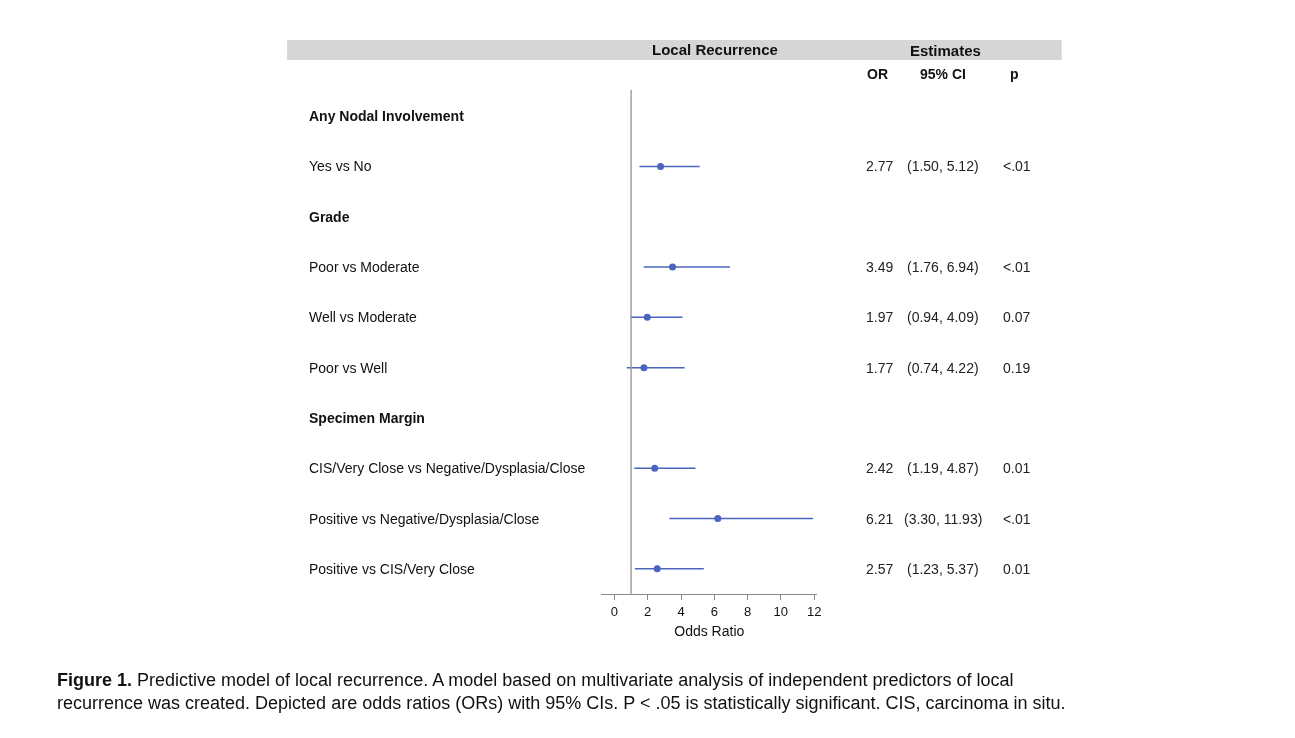 This screenshot has width=1295, height=738. I want to click on y-tick-label: Yes vs No, so click(340, 166).